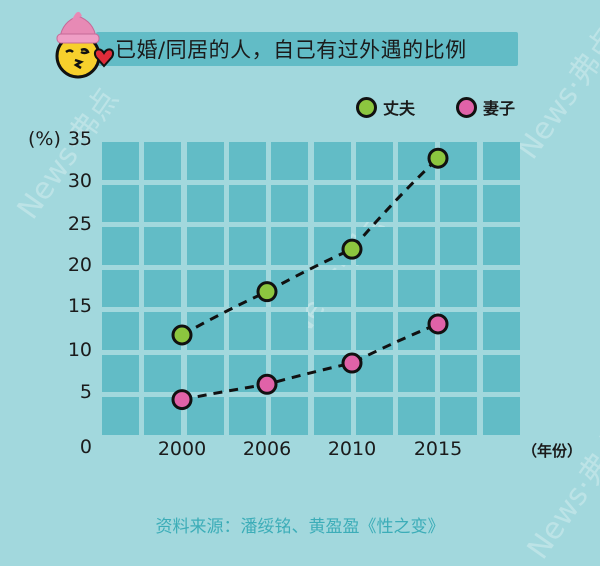  Describe the element at coordinates (267, 449) in the screenshot. I see `x-tick: 2006` at that location.